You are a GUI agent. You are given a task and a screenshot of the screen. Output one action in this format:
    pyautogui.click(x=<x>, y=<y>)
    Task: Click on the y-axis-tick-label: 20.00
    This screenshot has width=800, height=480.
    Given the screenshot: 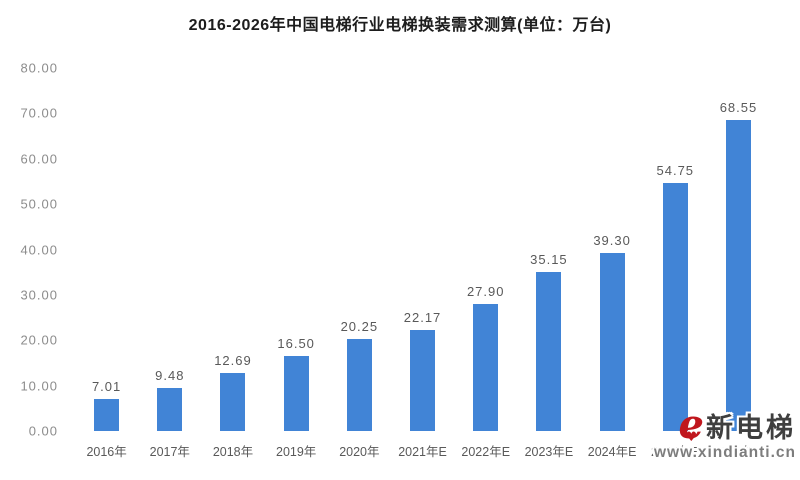 What is the action you would take?
    pyautogui.click(x=39, y=340)
    